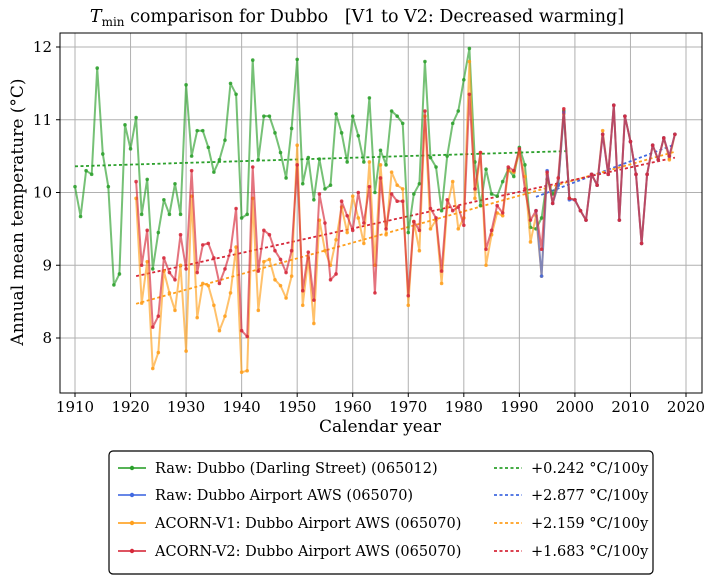 Image resolution: width=714 pixels, height=584 pixels. I want to click on legend-trend-label-2: +2.159 °C/100y, so click(590, 524).